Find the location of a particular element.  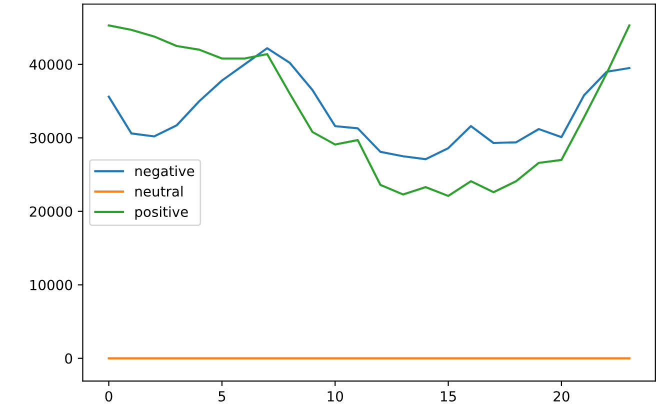

x-tick-label: 20 is located at coordinates (562, 396).